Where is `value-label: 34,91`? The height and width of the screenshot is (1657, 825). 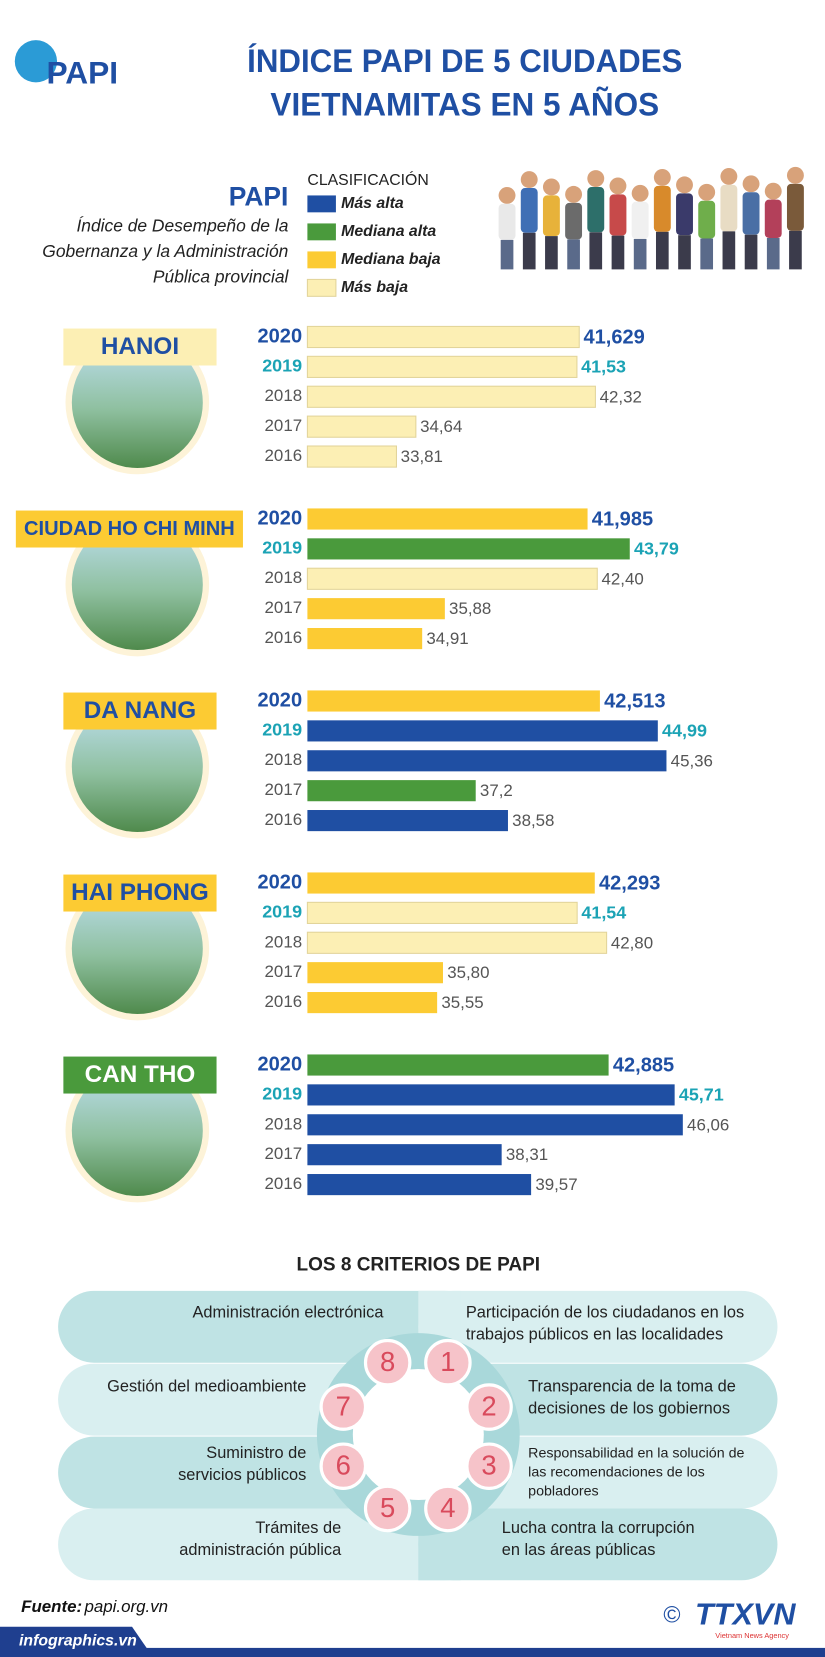 value-label: 34,91 is located at coordinates (447, 638).